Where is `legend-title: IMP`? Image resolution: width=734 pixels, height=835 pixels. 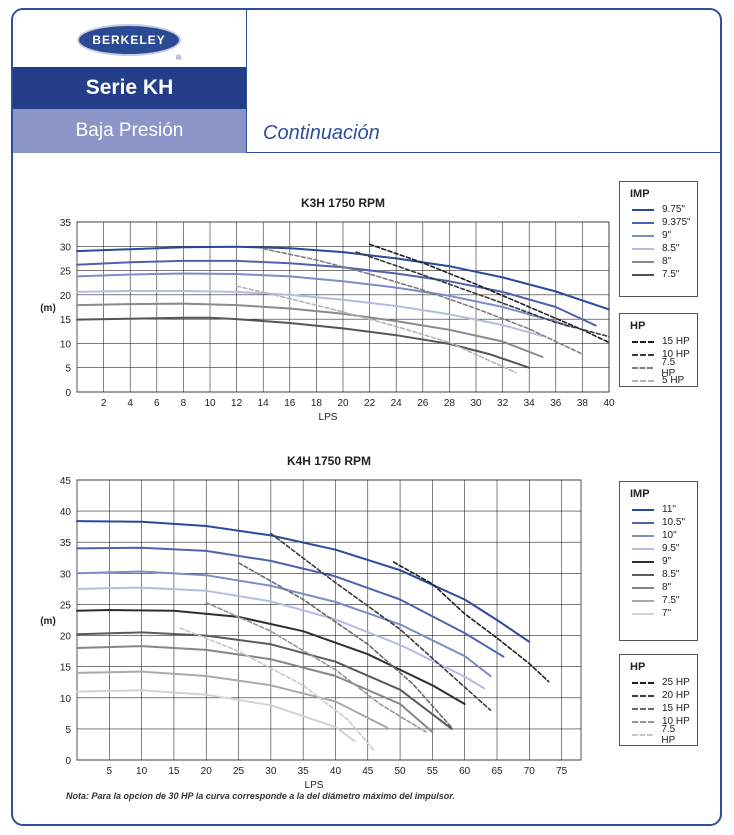
legend-title: IMP is located at coordinates (640, 194).